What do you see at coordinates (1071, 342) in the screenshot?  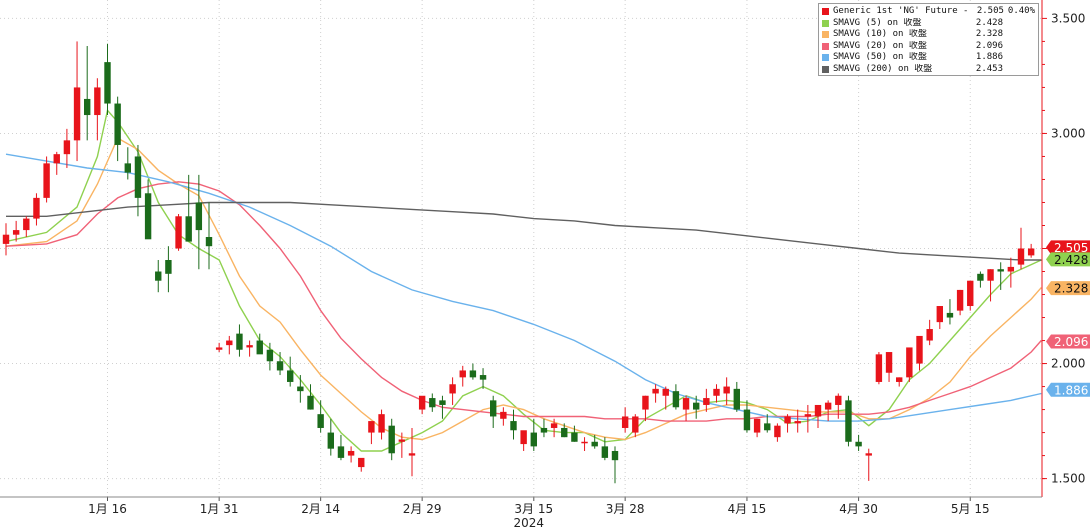 I see `price-tag-label: 2.096` at bounding box center [1071, 342].